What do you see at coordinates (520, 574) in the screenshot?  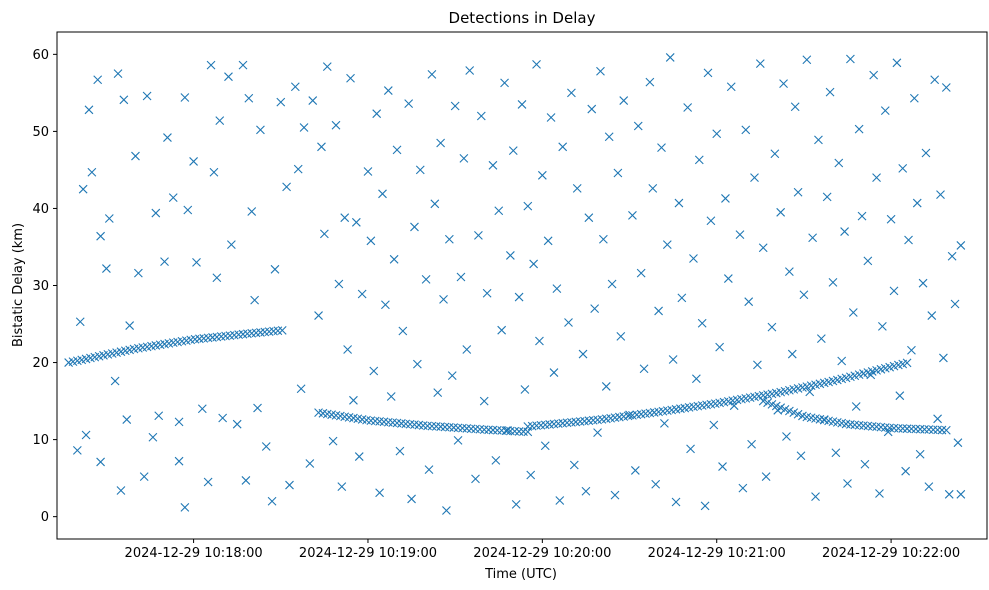 I see `x-axis-label: Time (UTC)` at bounding box center [520, 574].